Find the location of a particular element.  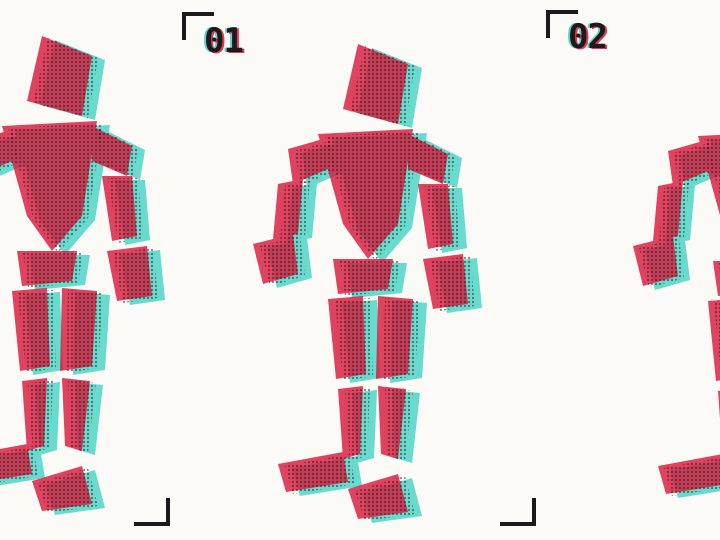

figure-right is located at coordinates (676, 285).